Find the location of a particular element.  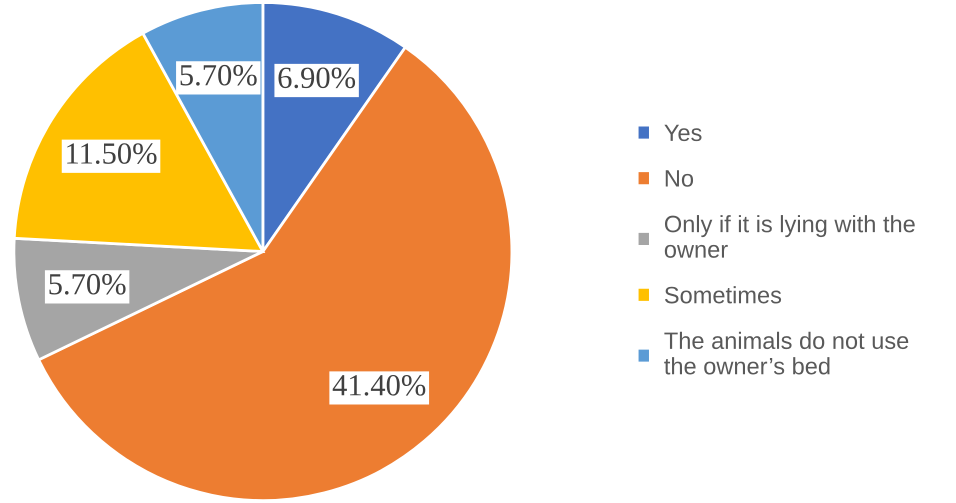

legend-label: Sometimes is located at coordinates (723, 295).